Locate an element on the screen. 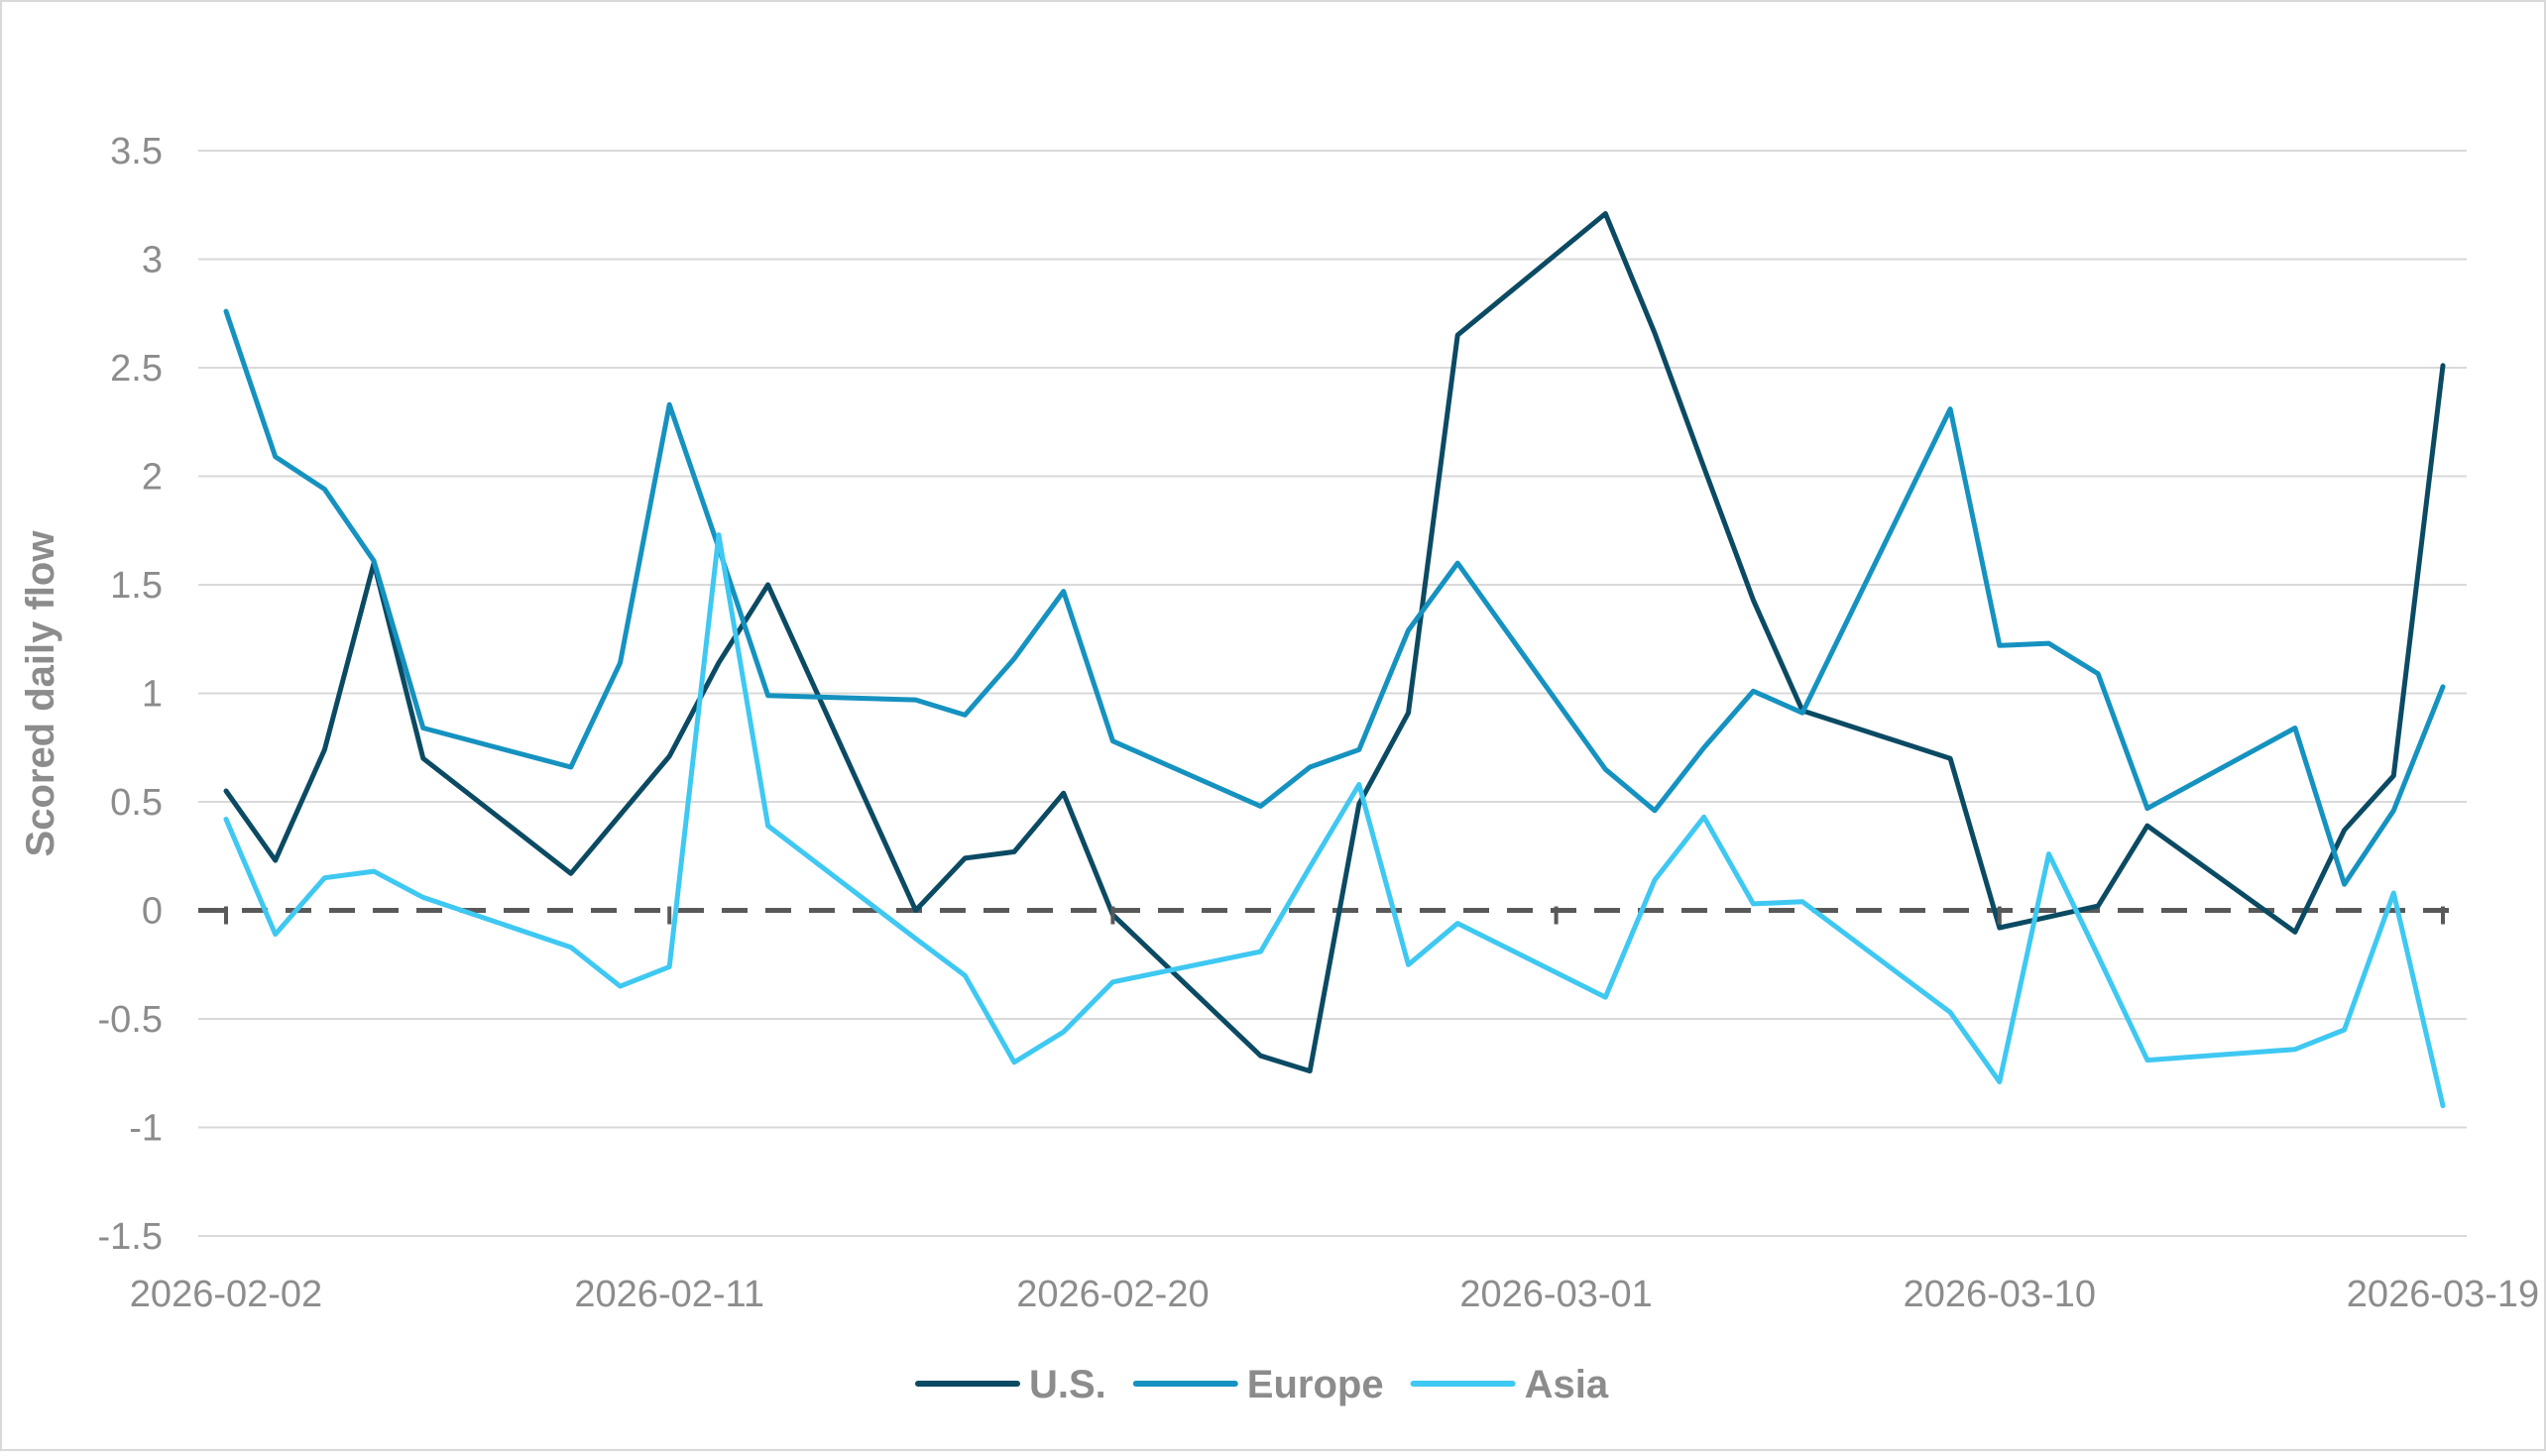 This screenshot has height=1456, width=2546. y-tick-label: 3.5 is located at coordinates (137, 151).